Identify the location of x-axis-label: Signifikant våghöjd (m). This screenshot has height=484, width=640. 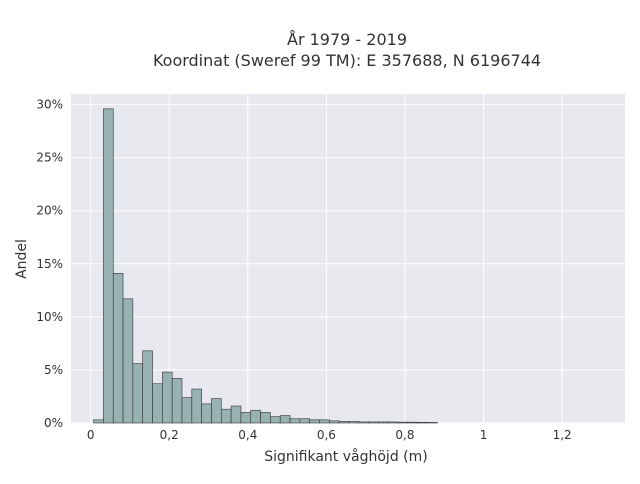
(345, 456).